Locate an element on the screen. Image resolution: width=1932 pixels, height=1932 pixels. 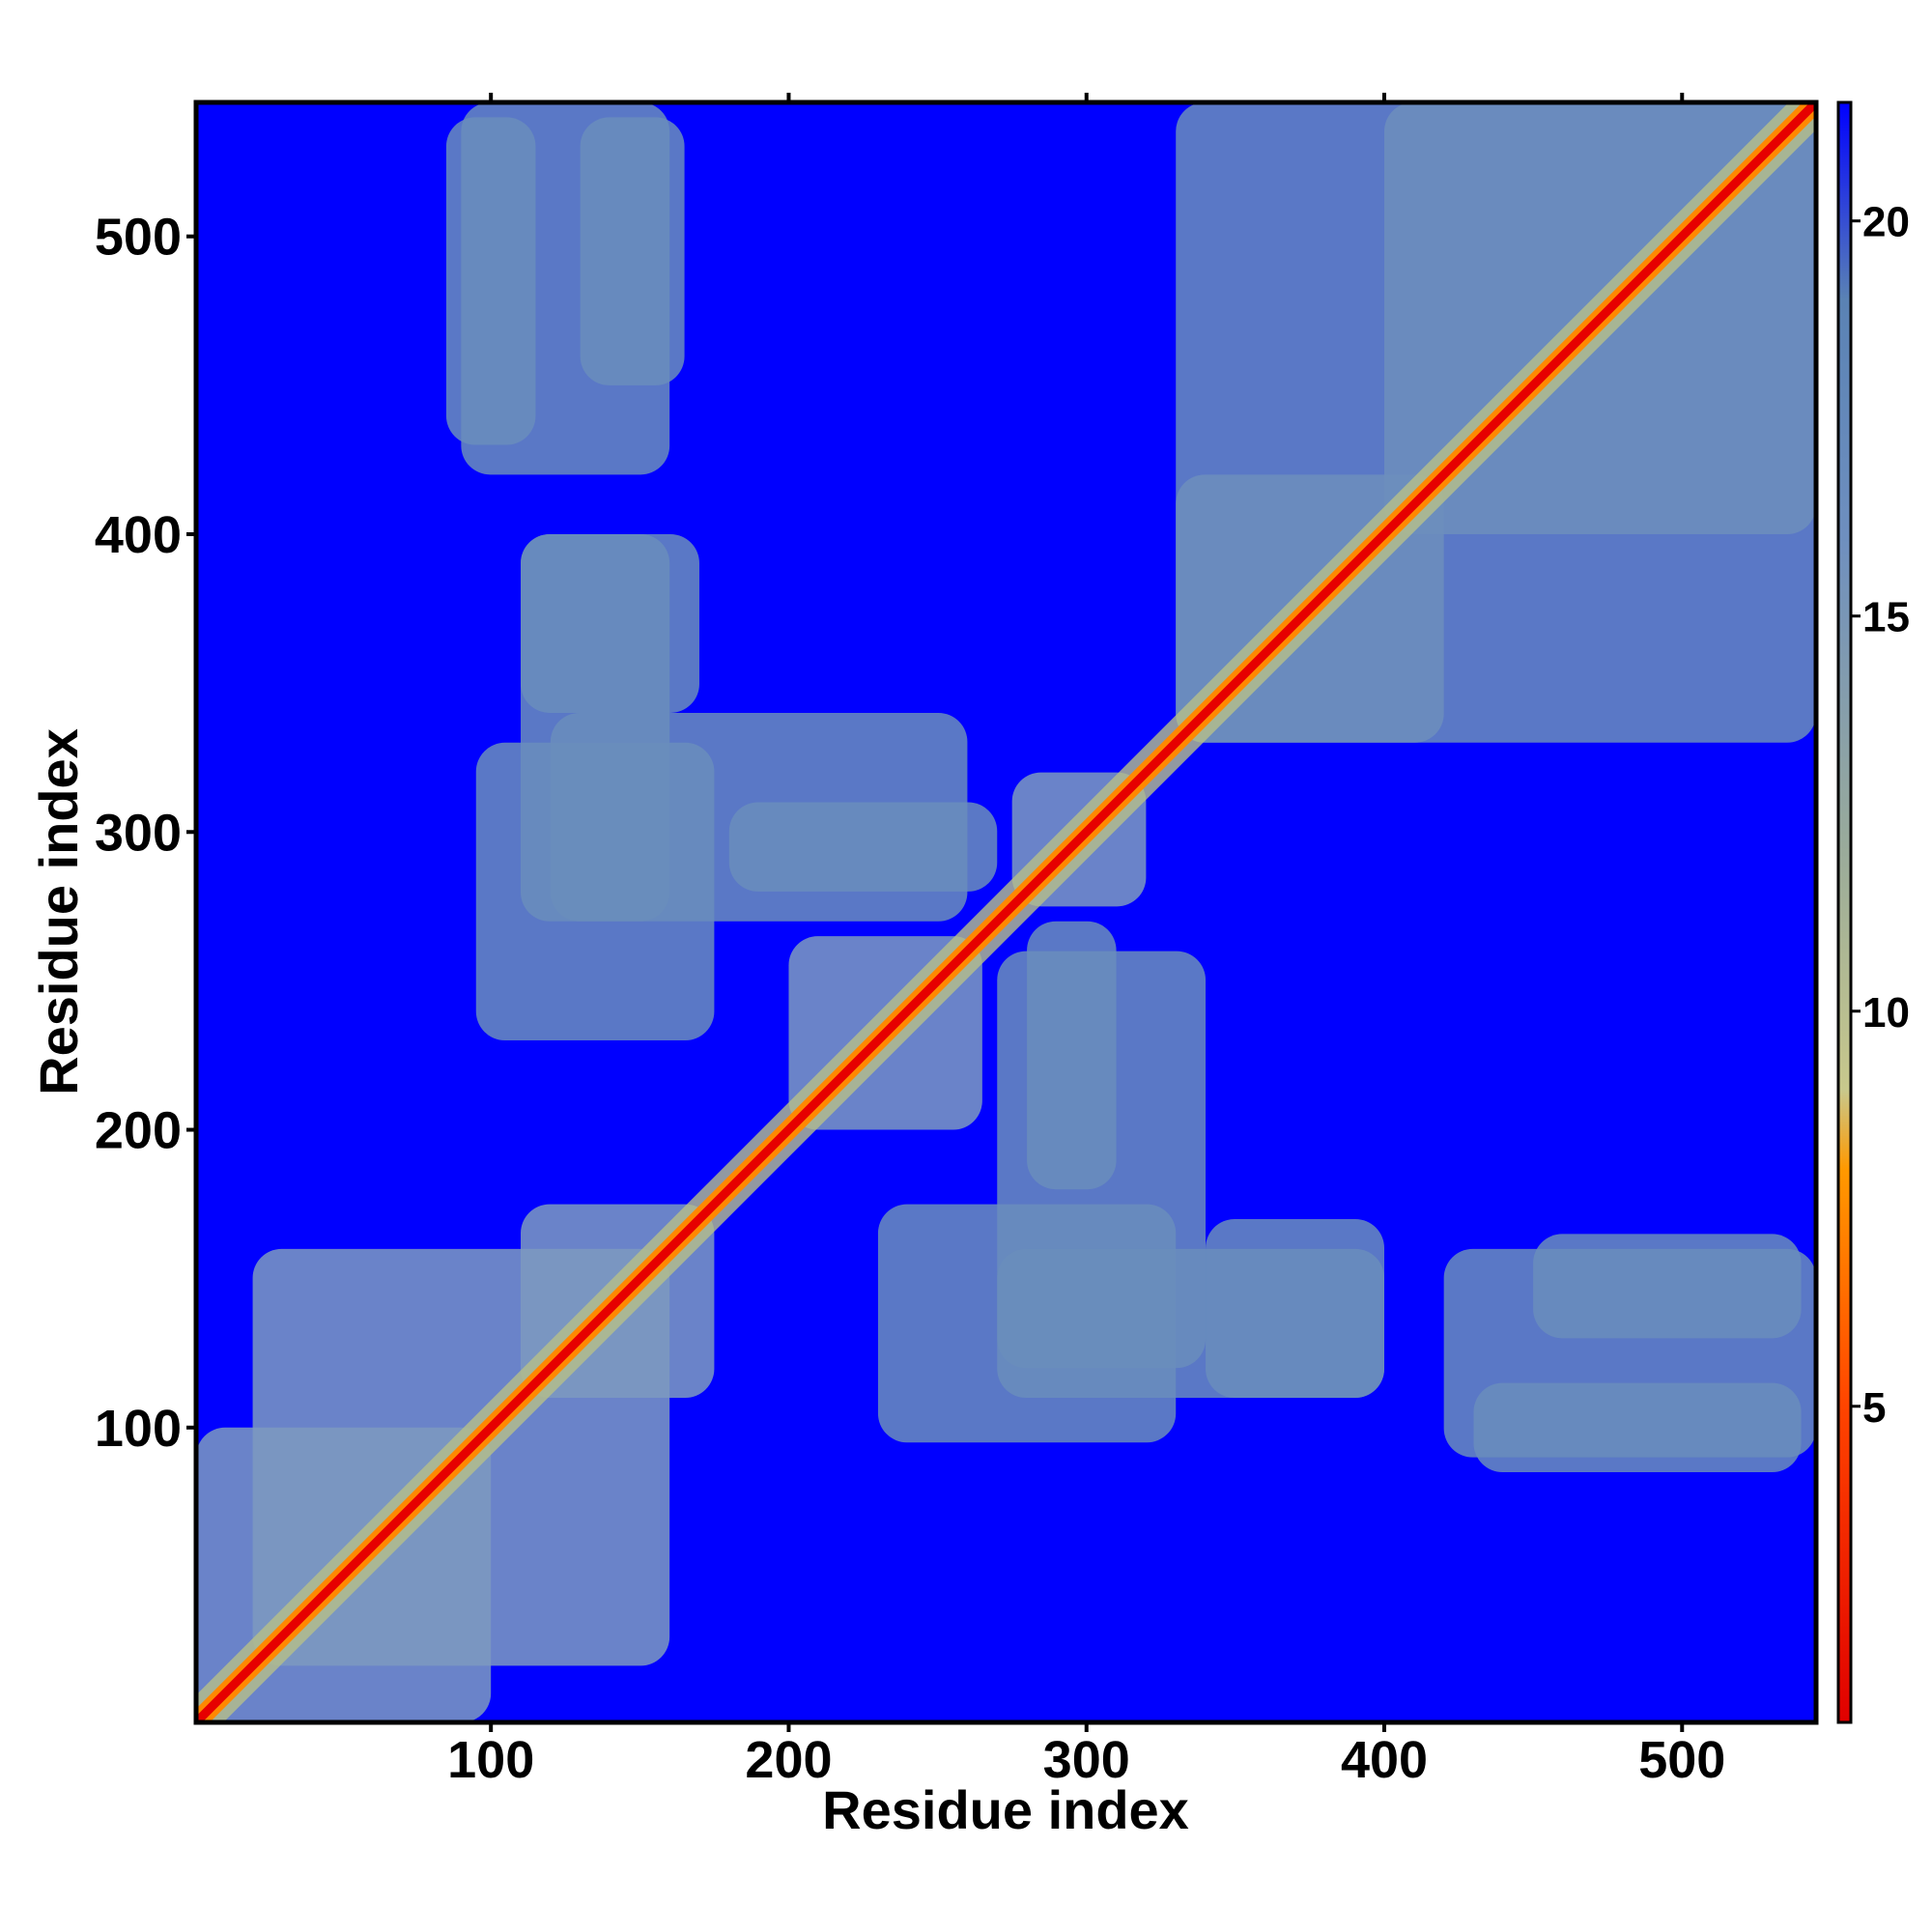
y-tick-label: 100 is located at coordinates (138, 1429).